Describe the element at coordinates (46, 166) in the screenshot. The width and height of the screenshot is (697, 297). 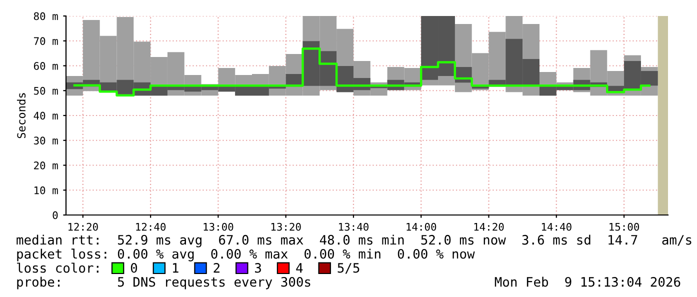
I see `y-tick-label: 20 m` at that location.